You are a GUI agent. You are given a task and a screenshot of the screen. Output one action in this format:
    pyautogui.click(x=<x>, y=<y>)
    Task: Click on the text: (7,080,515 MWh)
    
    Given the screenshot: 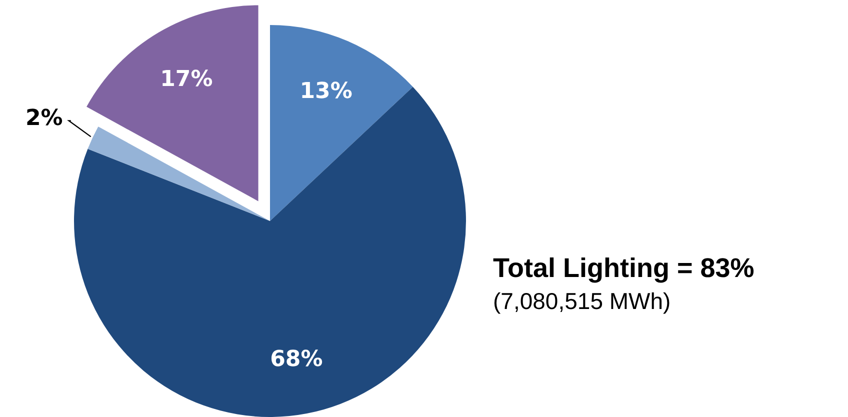 What is the action you would take?
    pyautogui.click(x=582, y=301)
    